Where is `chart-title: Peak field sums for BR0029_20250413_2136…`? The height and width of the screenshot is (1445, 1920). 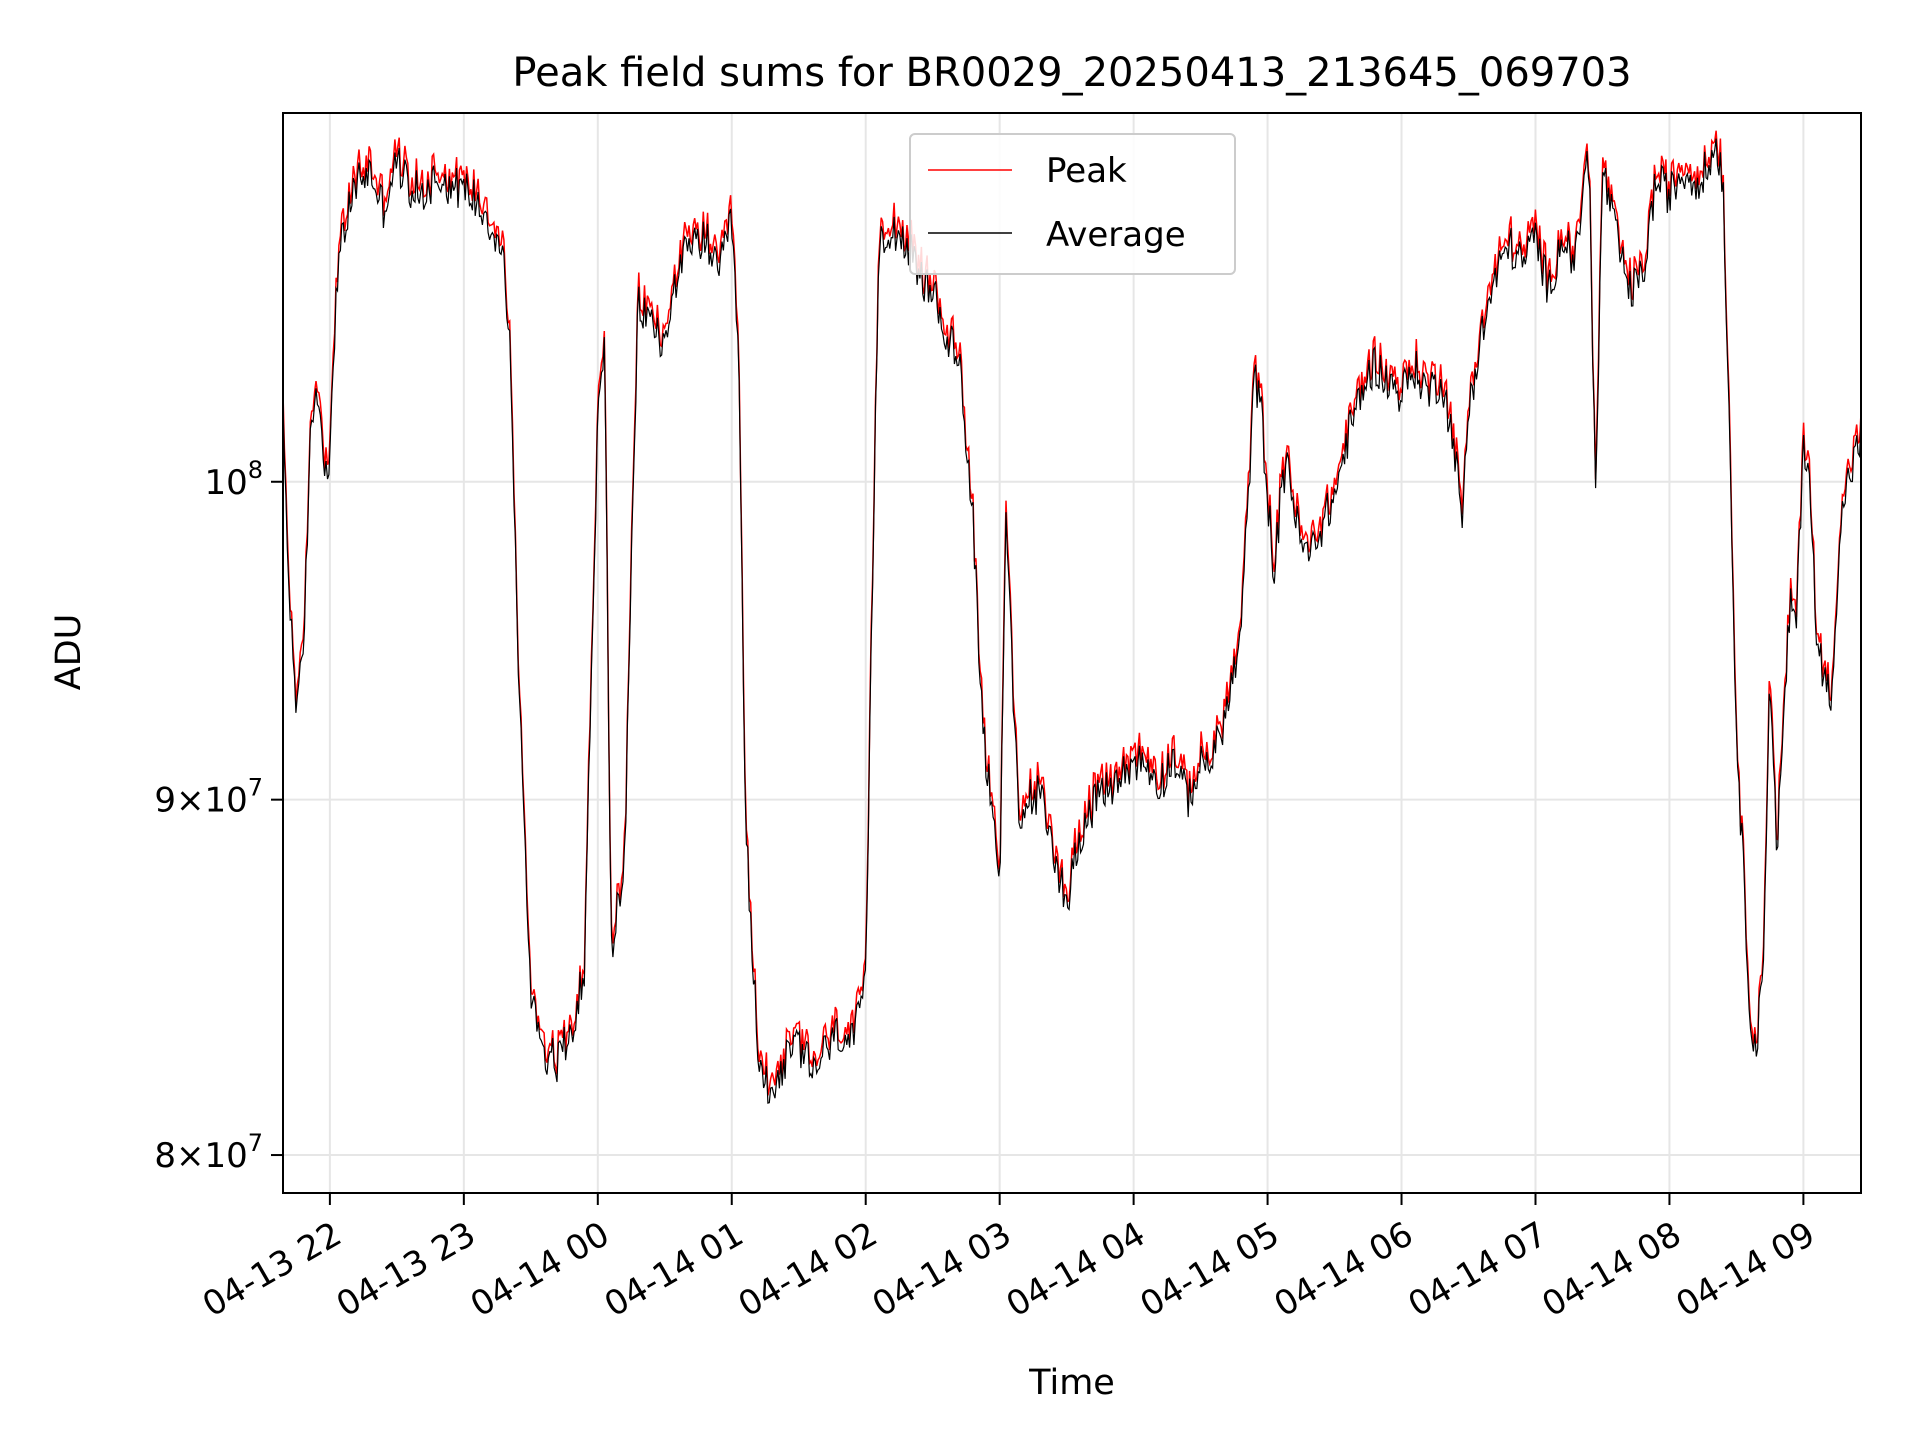
chart-title: Peak field sums for BR0029_20250413_2136… is located at coordinates (1071, 73).